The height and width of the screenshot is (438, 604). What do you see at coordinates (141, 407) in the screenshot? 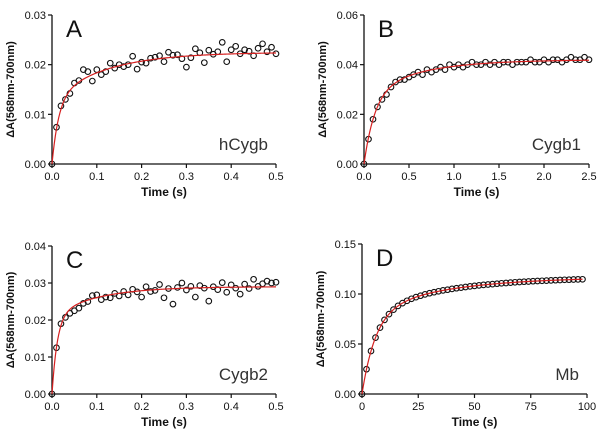
I see `x-tick-label: 0.2` at bounding box center [141, 407].